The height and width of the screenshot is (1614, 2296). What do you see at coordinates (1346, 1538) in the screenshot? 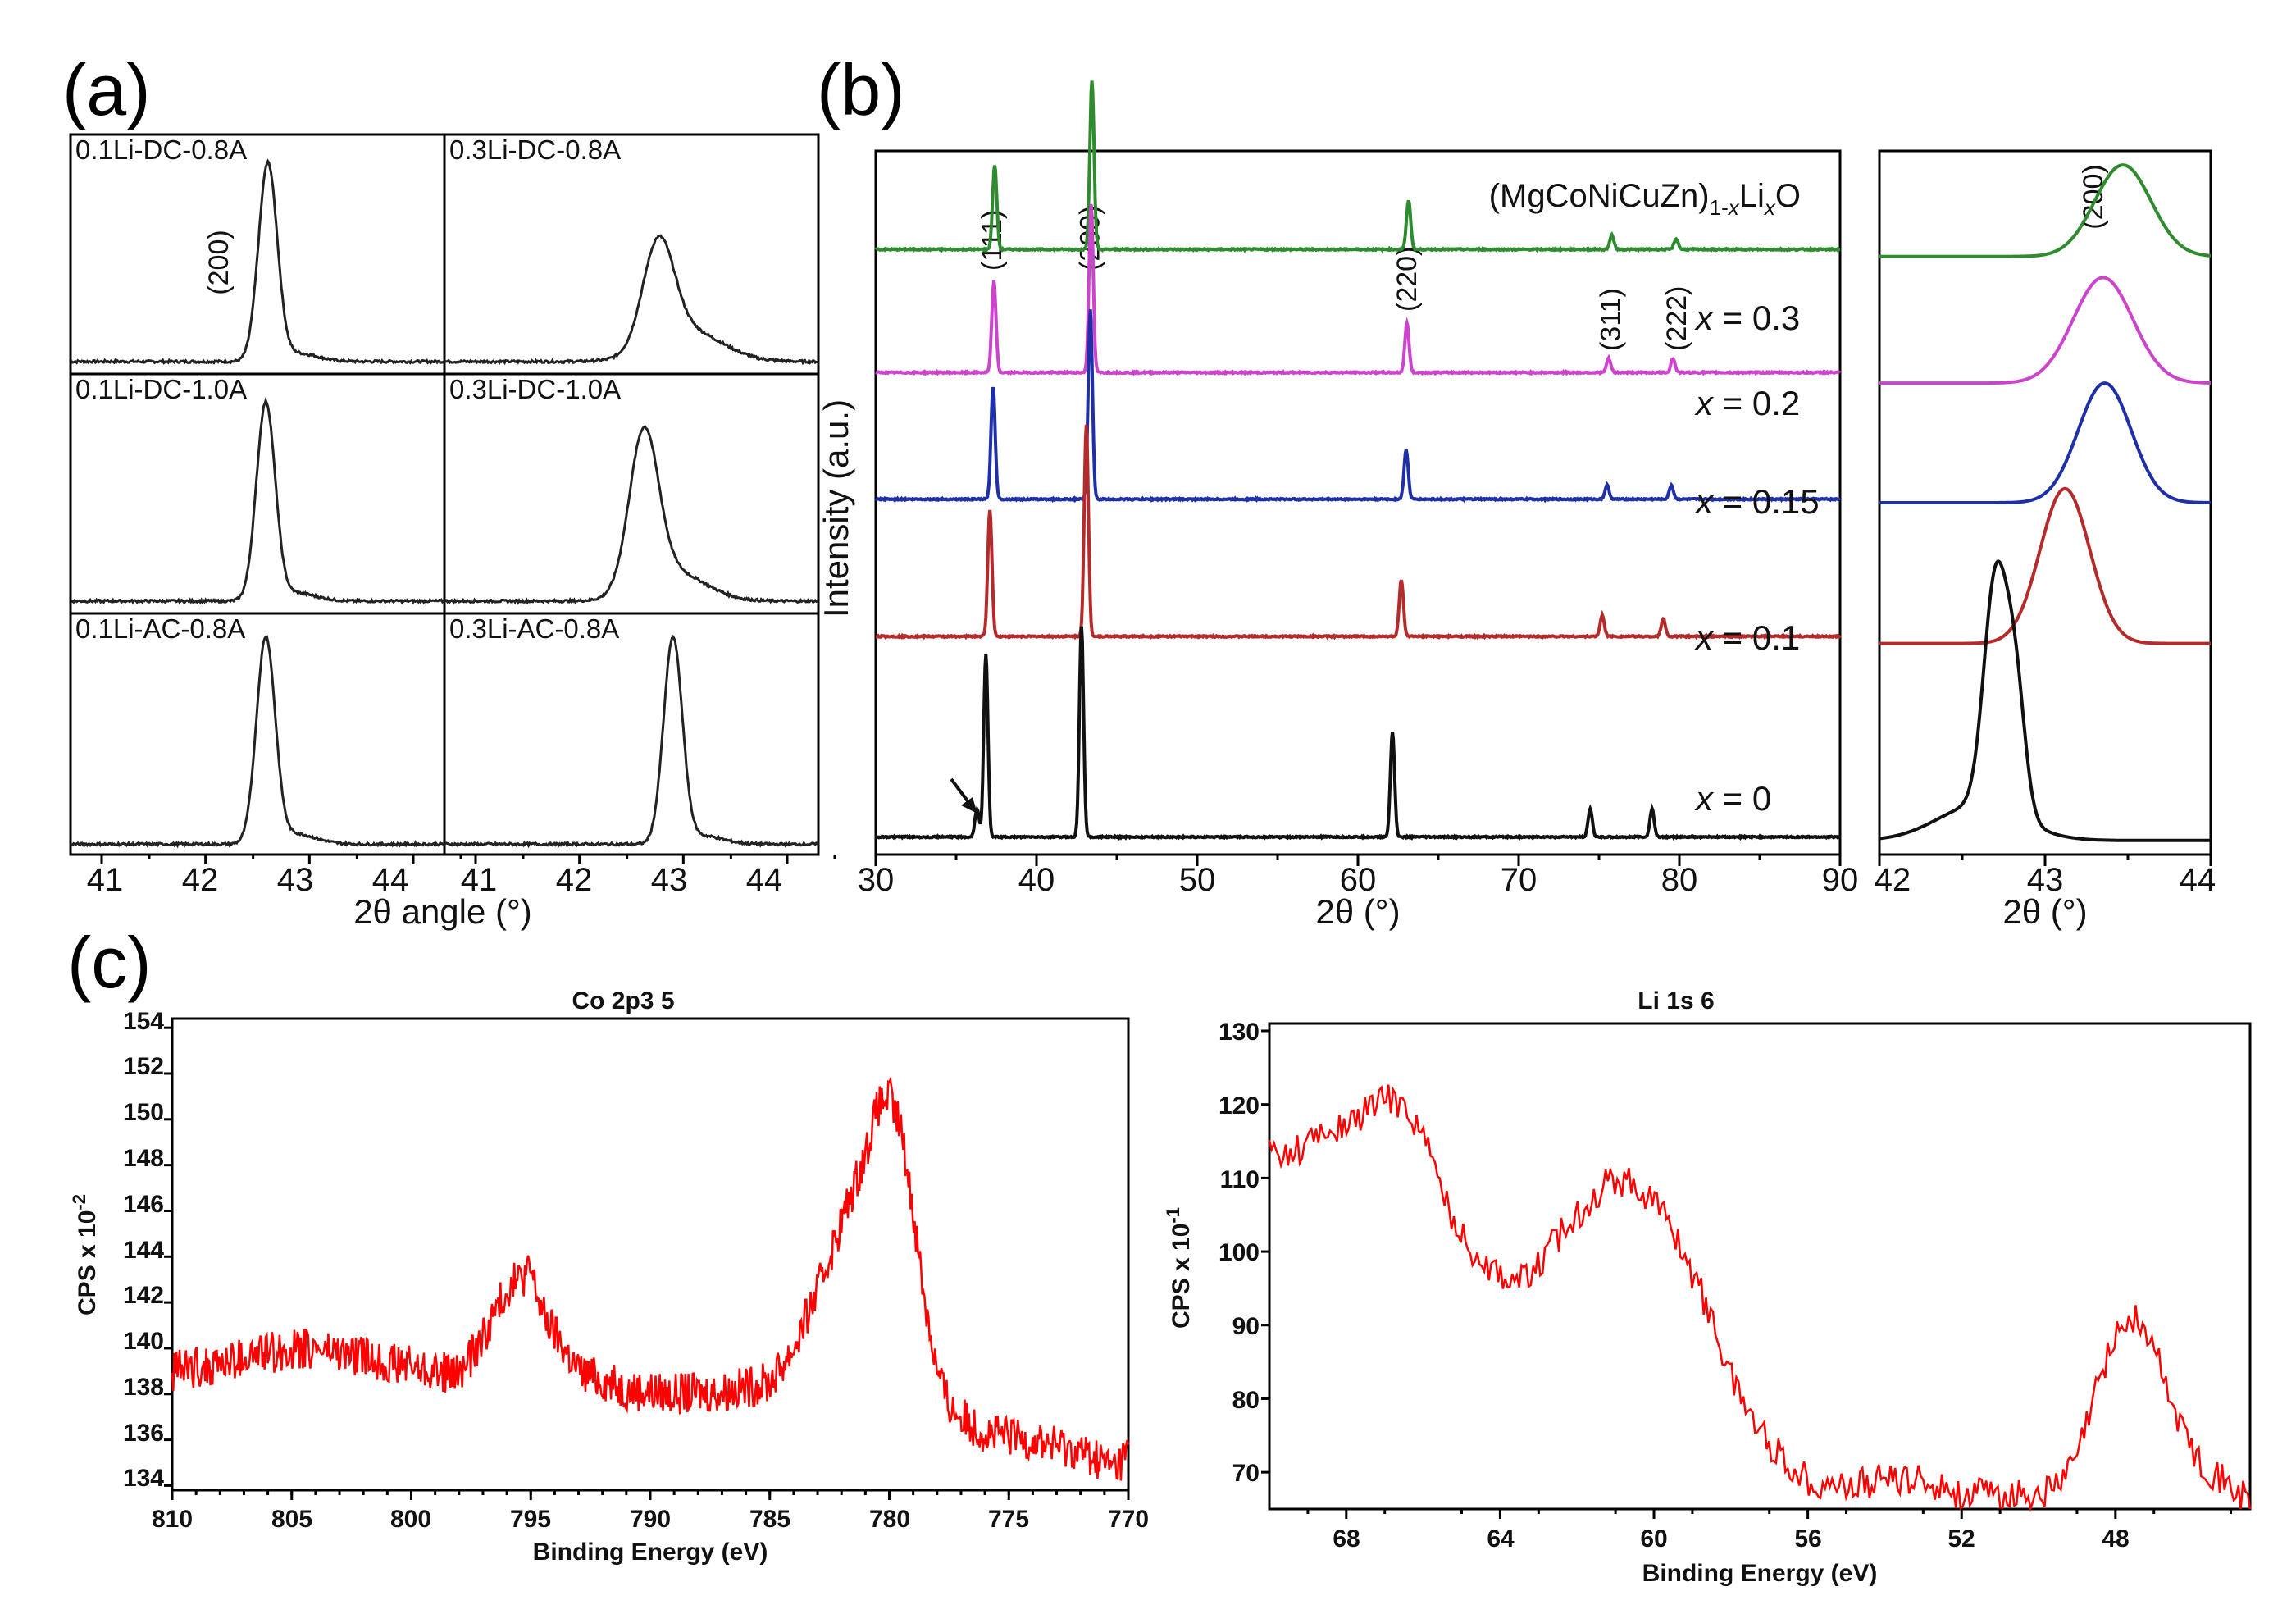
I see `tick-label: 68` at bounding box center [1346, 1538].